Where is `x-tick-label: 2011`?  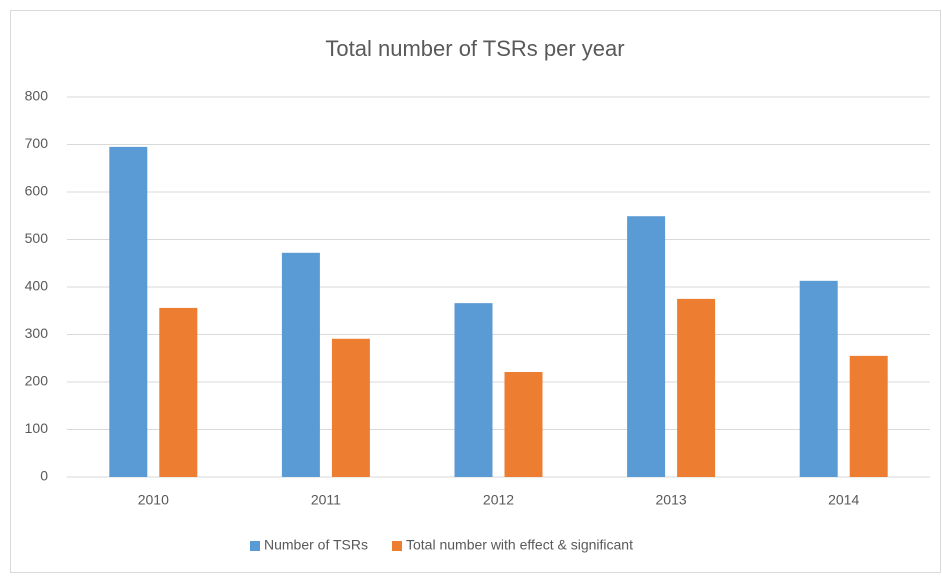
x-tick-label: 2011 is located at coordinates (326, 500).